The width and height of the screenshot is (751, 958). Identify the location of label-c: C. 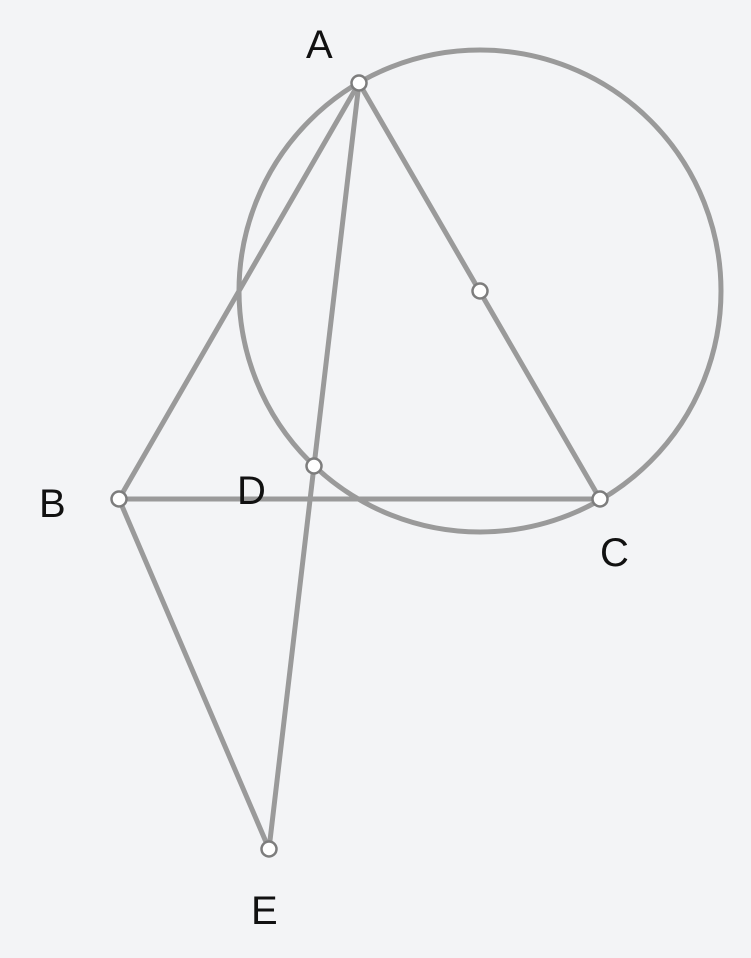
(614, 553).